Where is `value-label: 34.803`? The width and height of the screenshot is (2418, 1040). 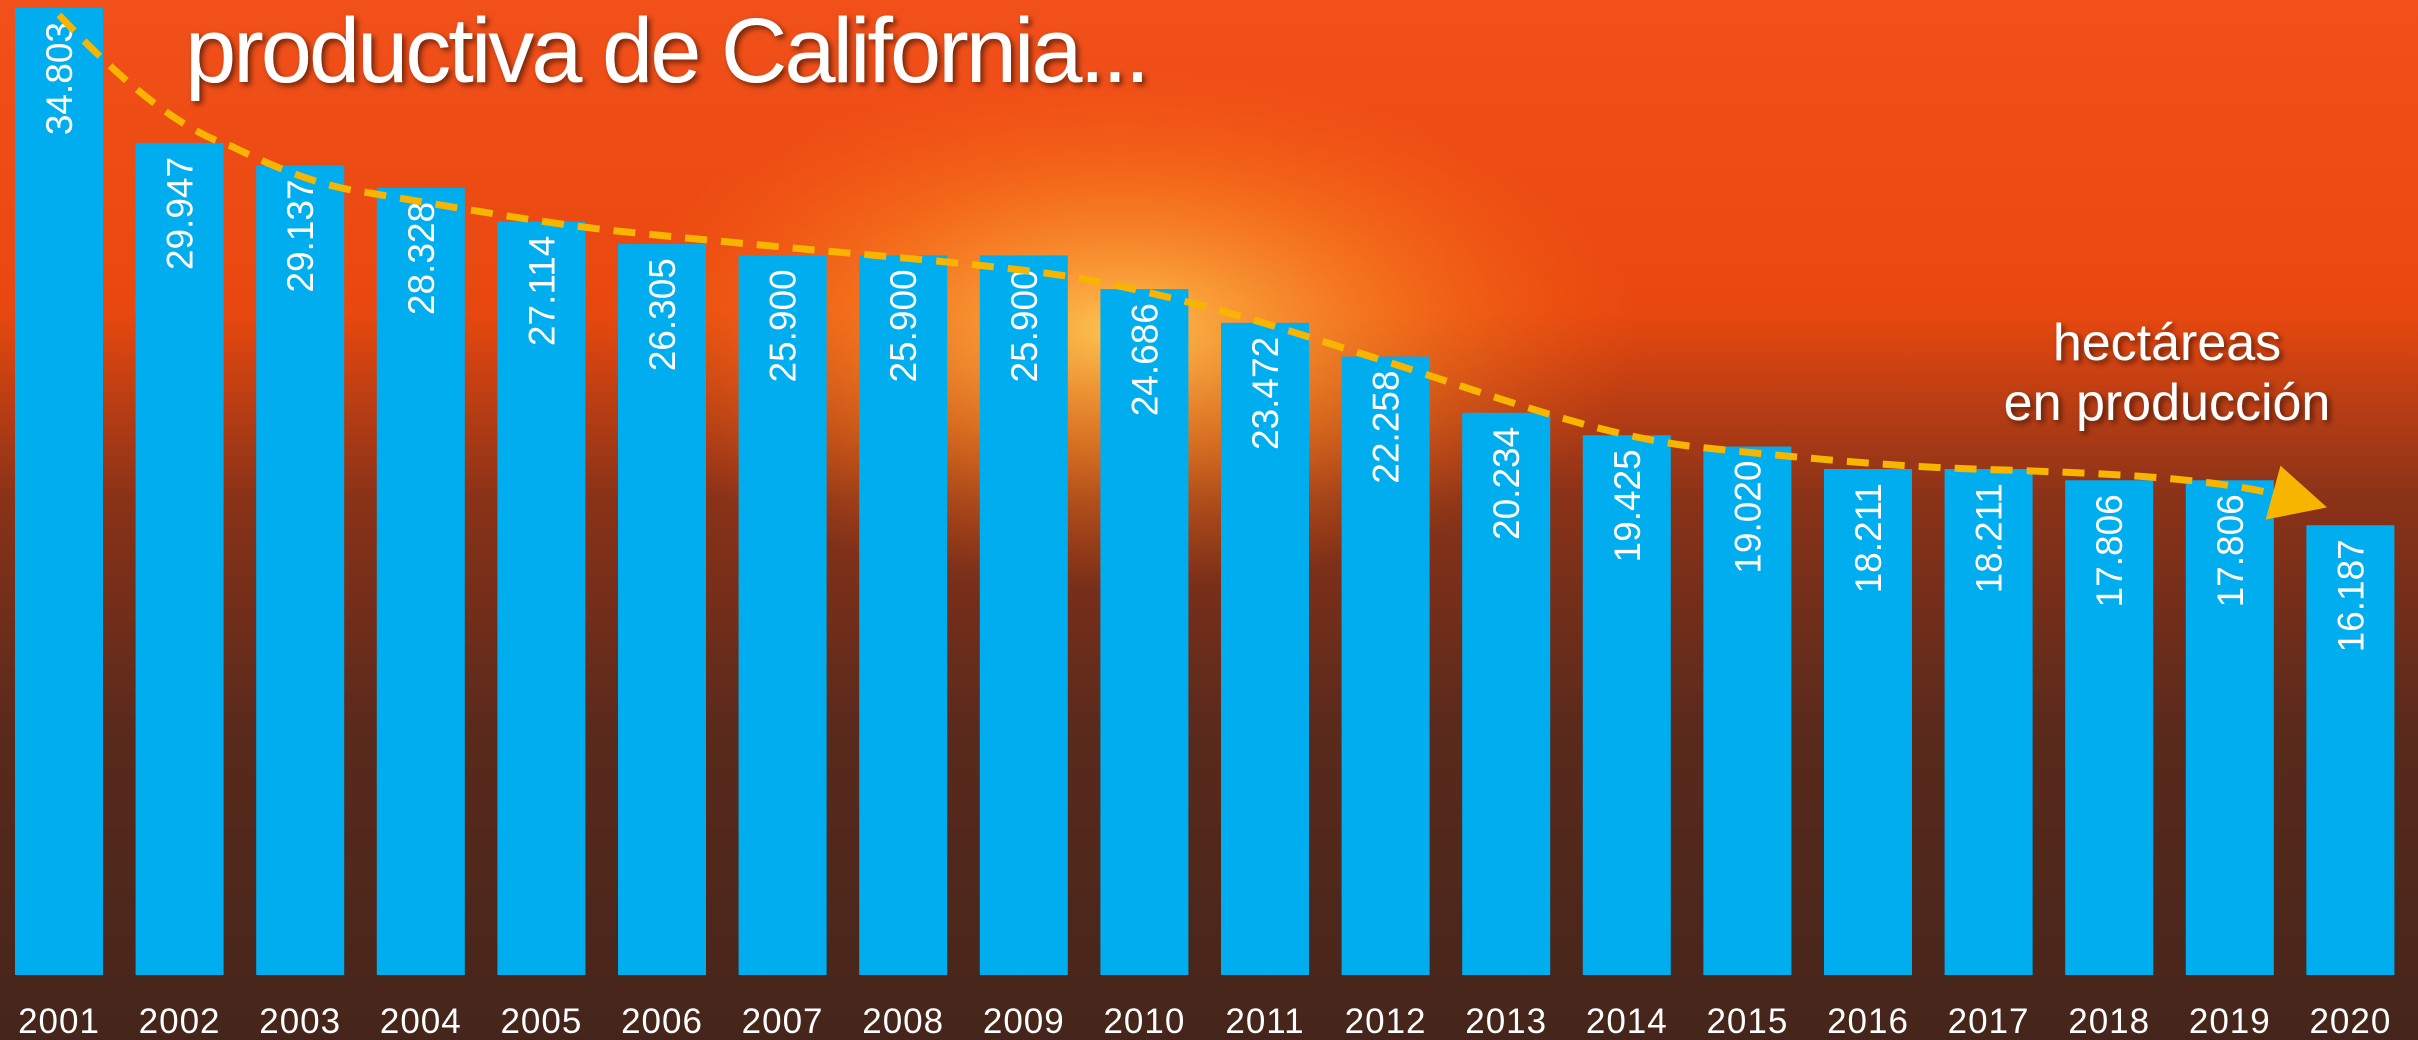 value-label: 34.803 is located at coordinates (59, 78).